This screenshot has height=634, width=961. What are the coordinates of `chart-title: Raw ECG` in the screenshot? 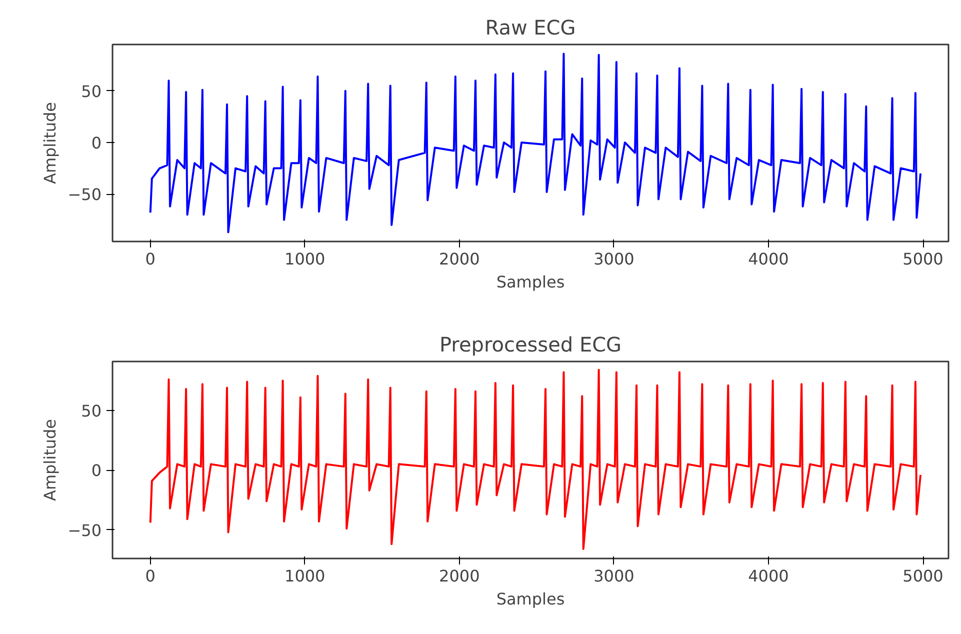 It's located at (530, 28).